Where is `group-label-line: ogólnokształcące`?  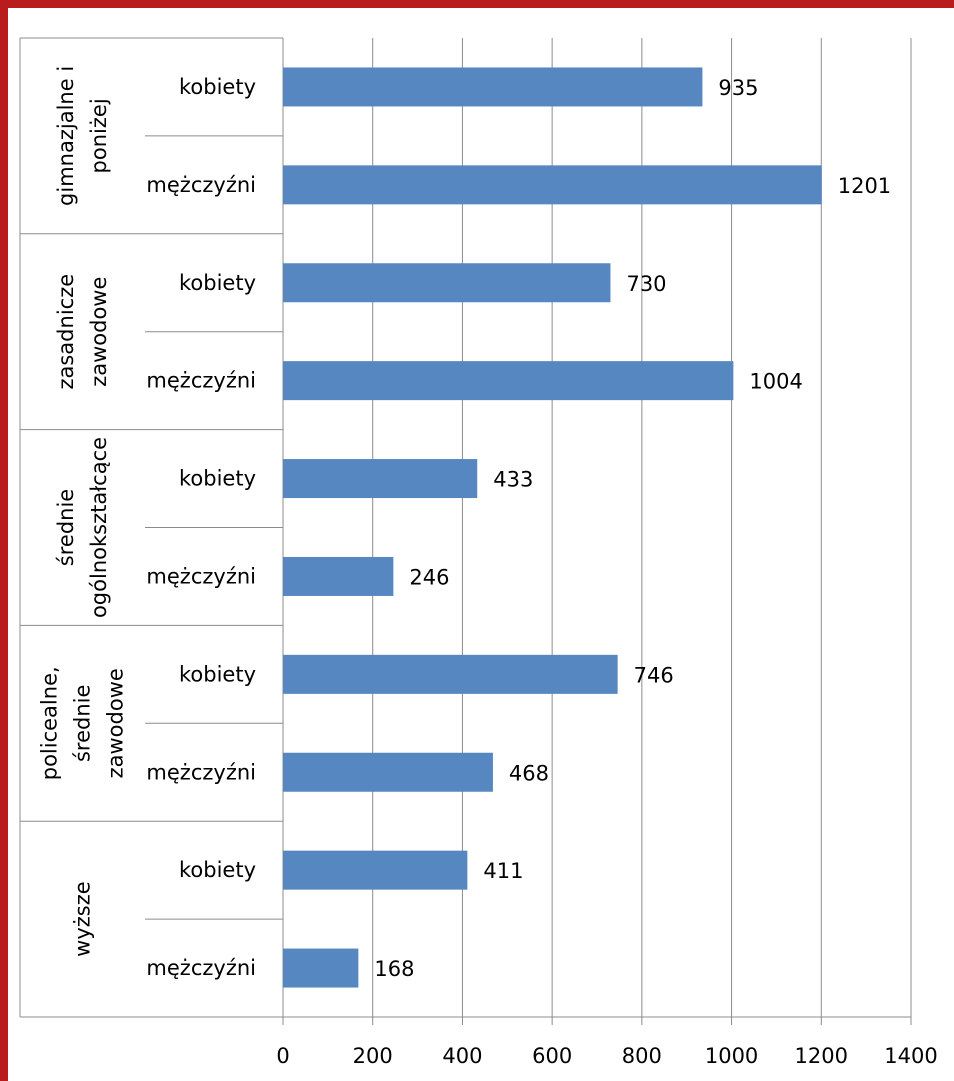
group-label-line: ogólnokształcące is located at coordinates (99, 527).